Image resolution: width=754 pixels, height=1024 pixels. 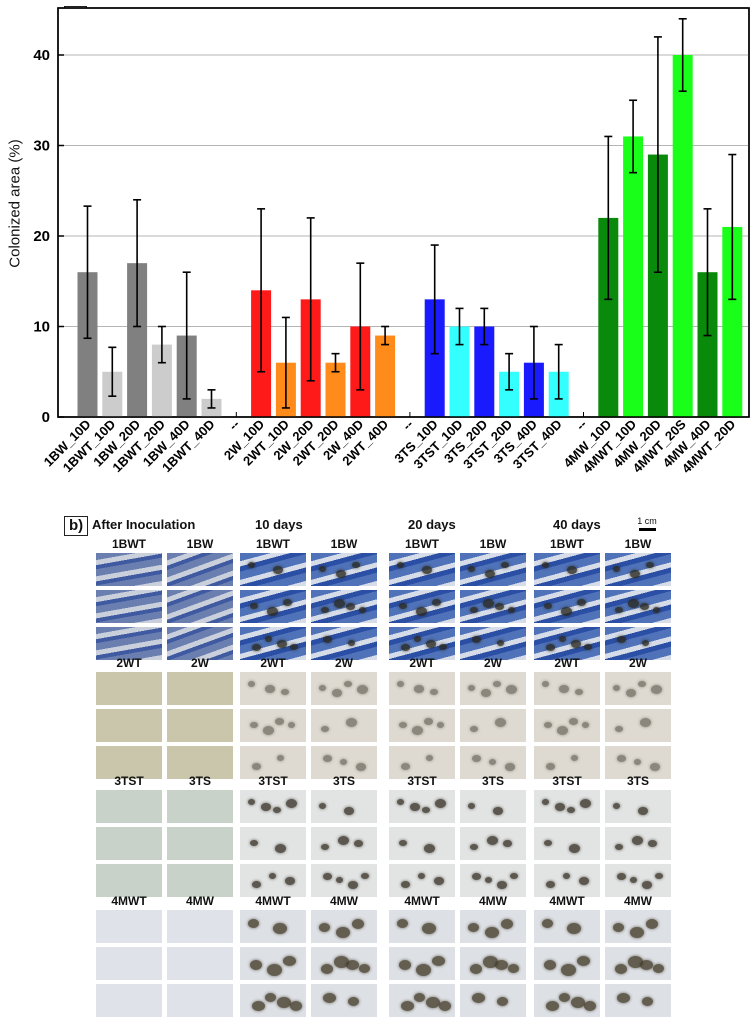 I want to click on sample-label: 4MW, so click(x=493, y=901).